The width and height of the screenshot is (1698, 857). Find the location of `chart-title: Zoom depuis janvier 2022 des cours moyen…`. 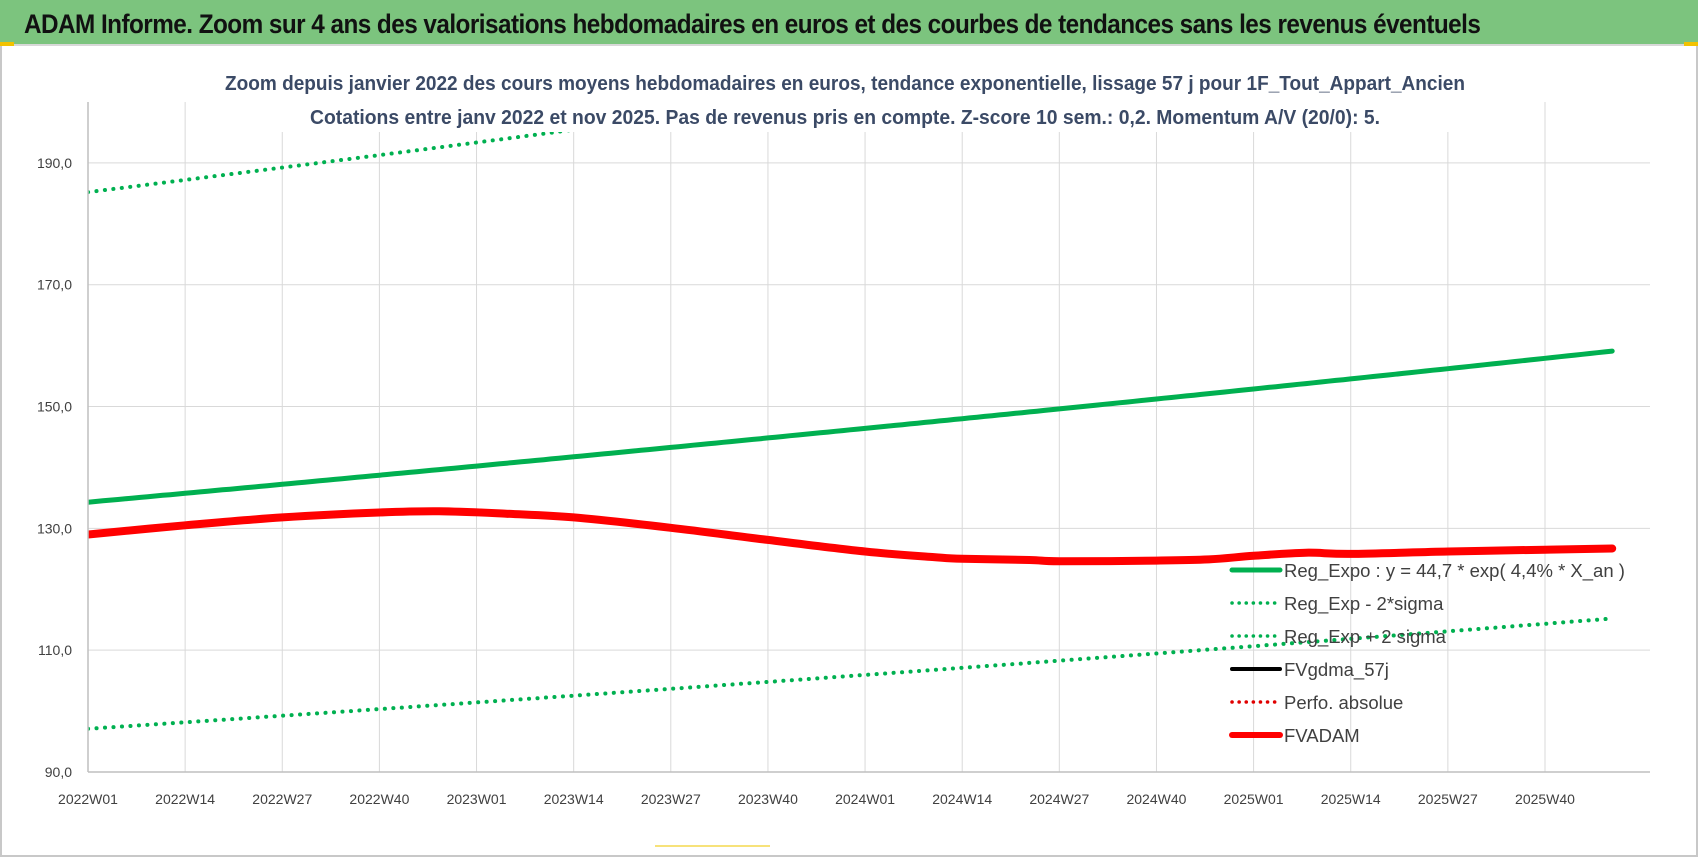

chart-title: Zoom depuis janvier 2022 des cours moyen… is located at coordinates (845, 84).